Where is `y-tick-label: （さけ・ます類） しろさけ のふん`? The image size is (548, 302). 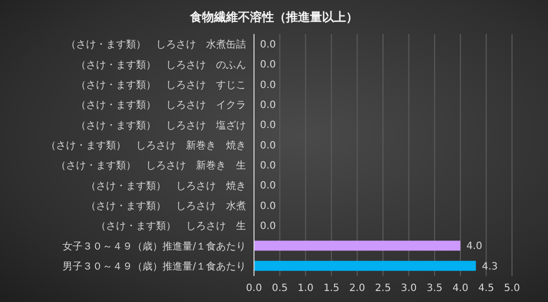 y-tick-label: （さけ・ます類） しろさけ のふん is located at coordinates (161, 64).